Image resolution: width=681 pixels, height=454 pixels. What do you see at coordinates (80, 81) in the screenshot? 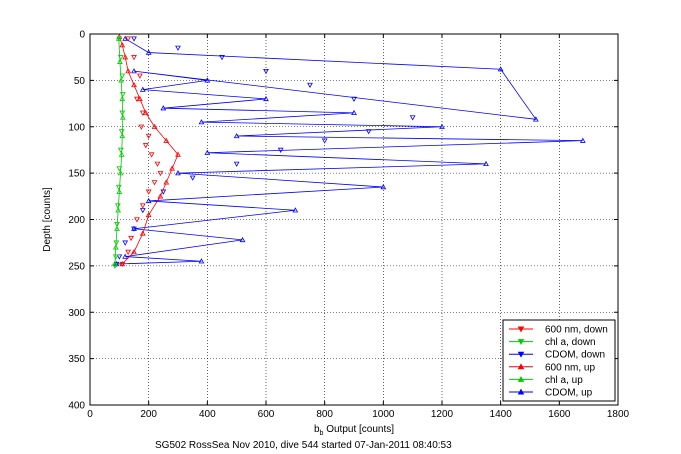
I see `y-tick-label: 50` at bounding box center [80, 81].